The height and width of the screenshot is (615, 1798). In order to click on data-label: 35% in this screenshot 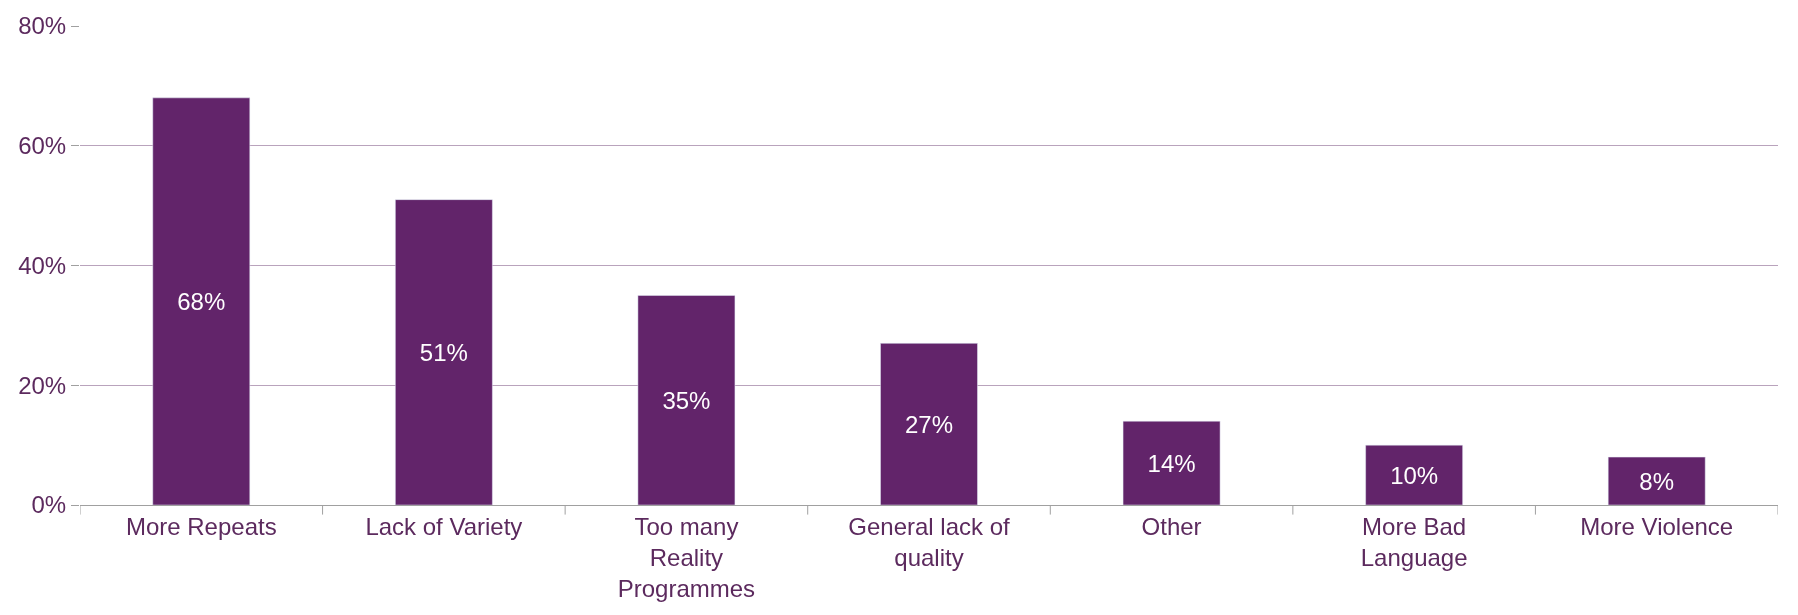, I will do `click(686, 400)`.